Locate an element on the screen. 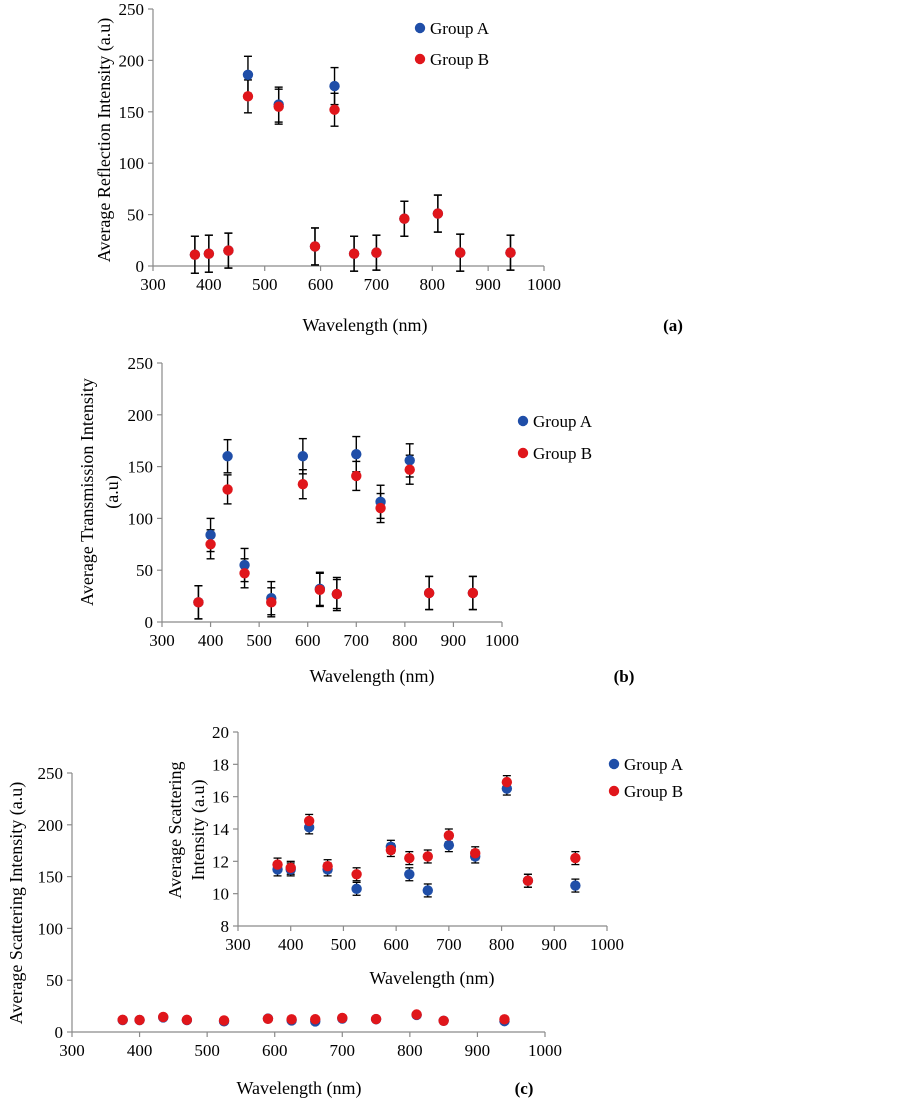 This screenshot has width=903, height=1101. y-tick-label: 8 is located at coordinates (225, 926).